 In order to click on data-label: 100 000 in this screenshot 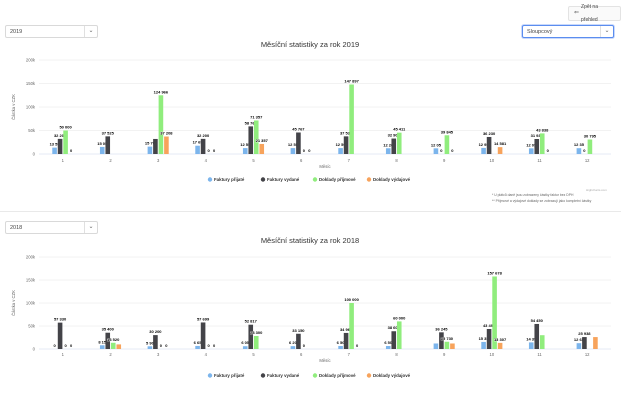, I will do `click(351, 299)`.